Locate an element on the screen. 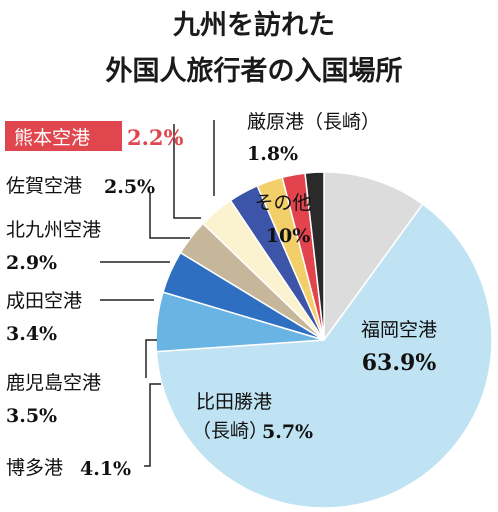 This screenshot has width=498, height=512. leader-line-kagoshima is located at coordinates (151, 358).